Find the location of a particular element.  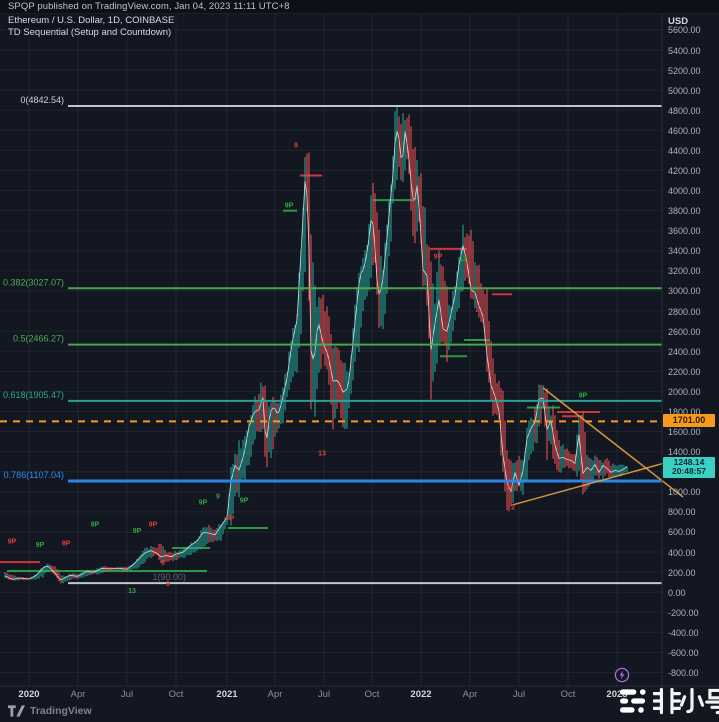

price-tick-label: -400.00 is located at coordinates (683, 632).